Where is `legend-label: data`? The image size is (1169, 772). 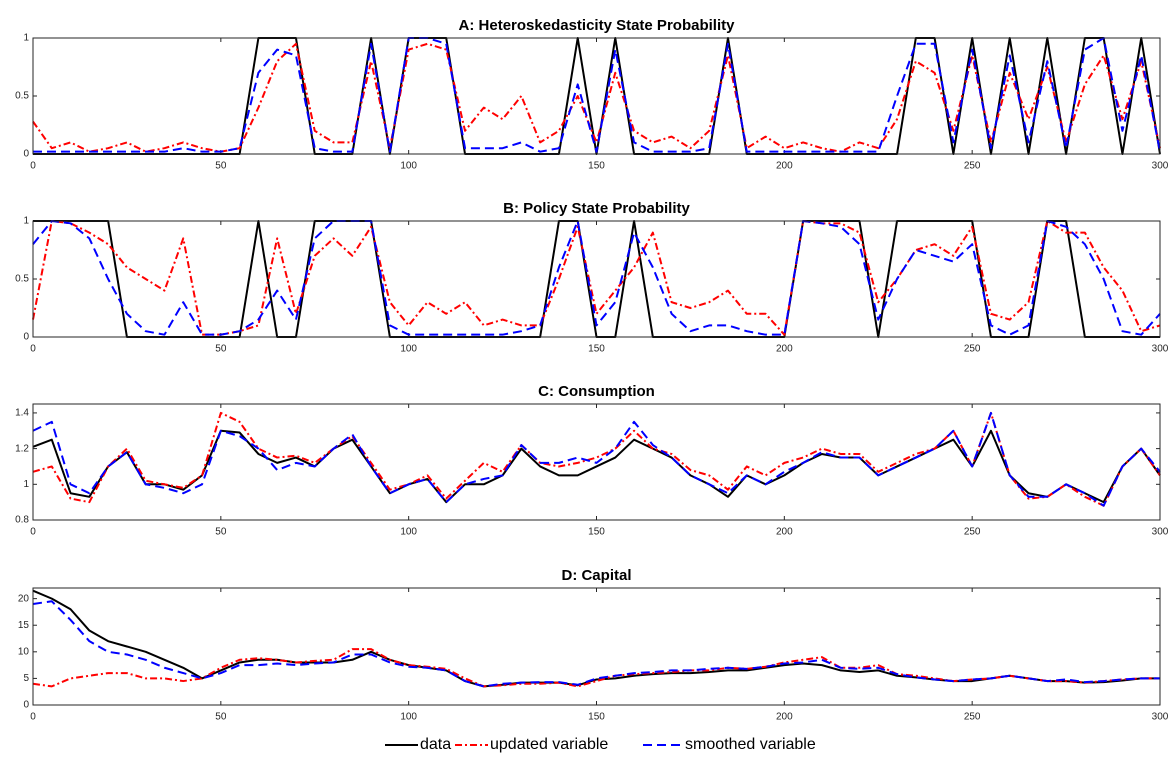
legend-label: data is located at coordinates (435, 744).